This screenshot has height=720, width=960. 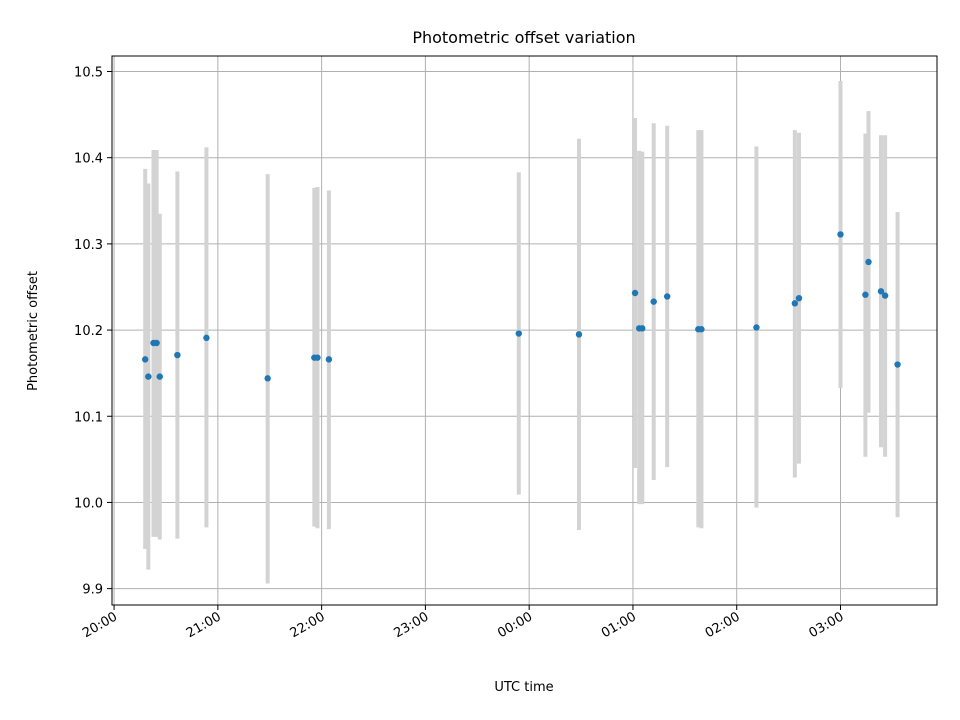 I want to click on chart-title: Photometric offset variation, so click(x=523, y=37).